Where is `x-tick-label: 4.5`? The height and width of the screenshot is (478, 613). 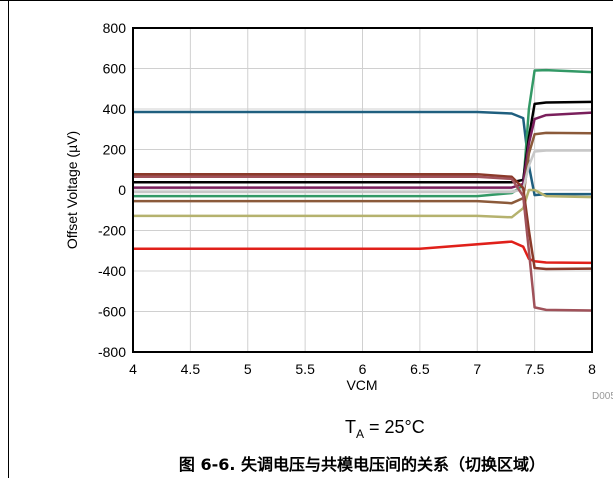 x-tick-label: 4.5 is located at coordinates (191, 369).